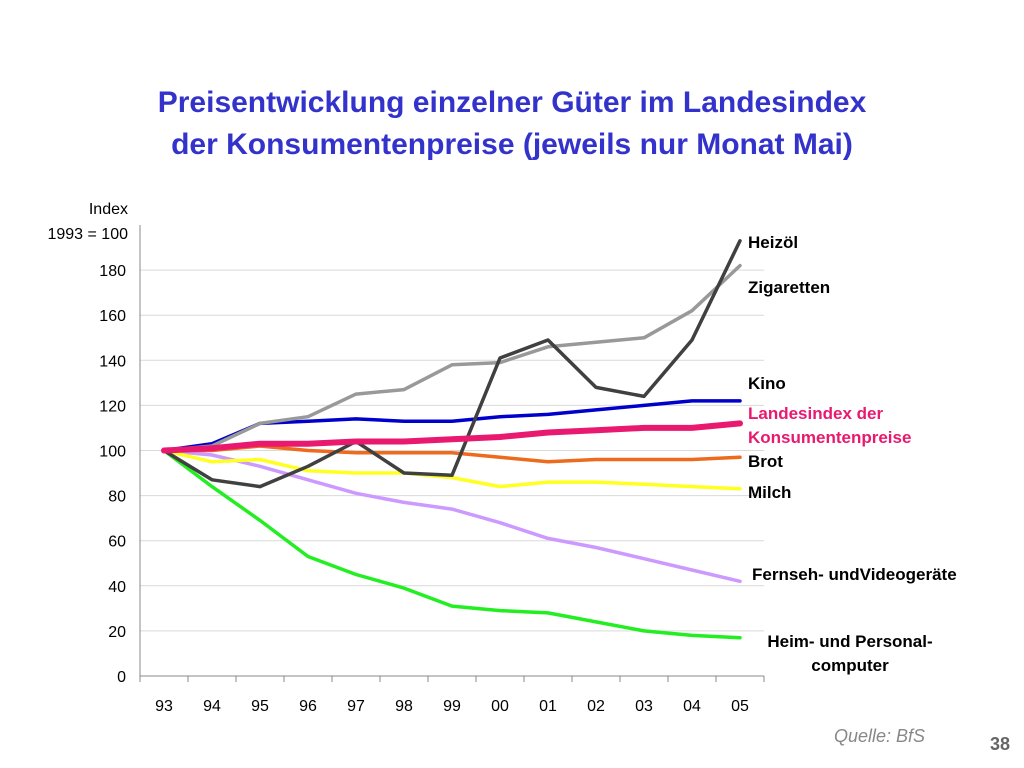 This screenshot has height=768, width=1024. I want to click on y-axis-label-base: 1993 = 100, so click(87, 234).